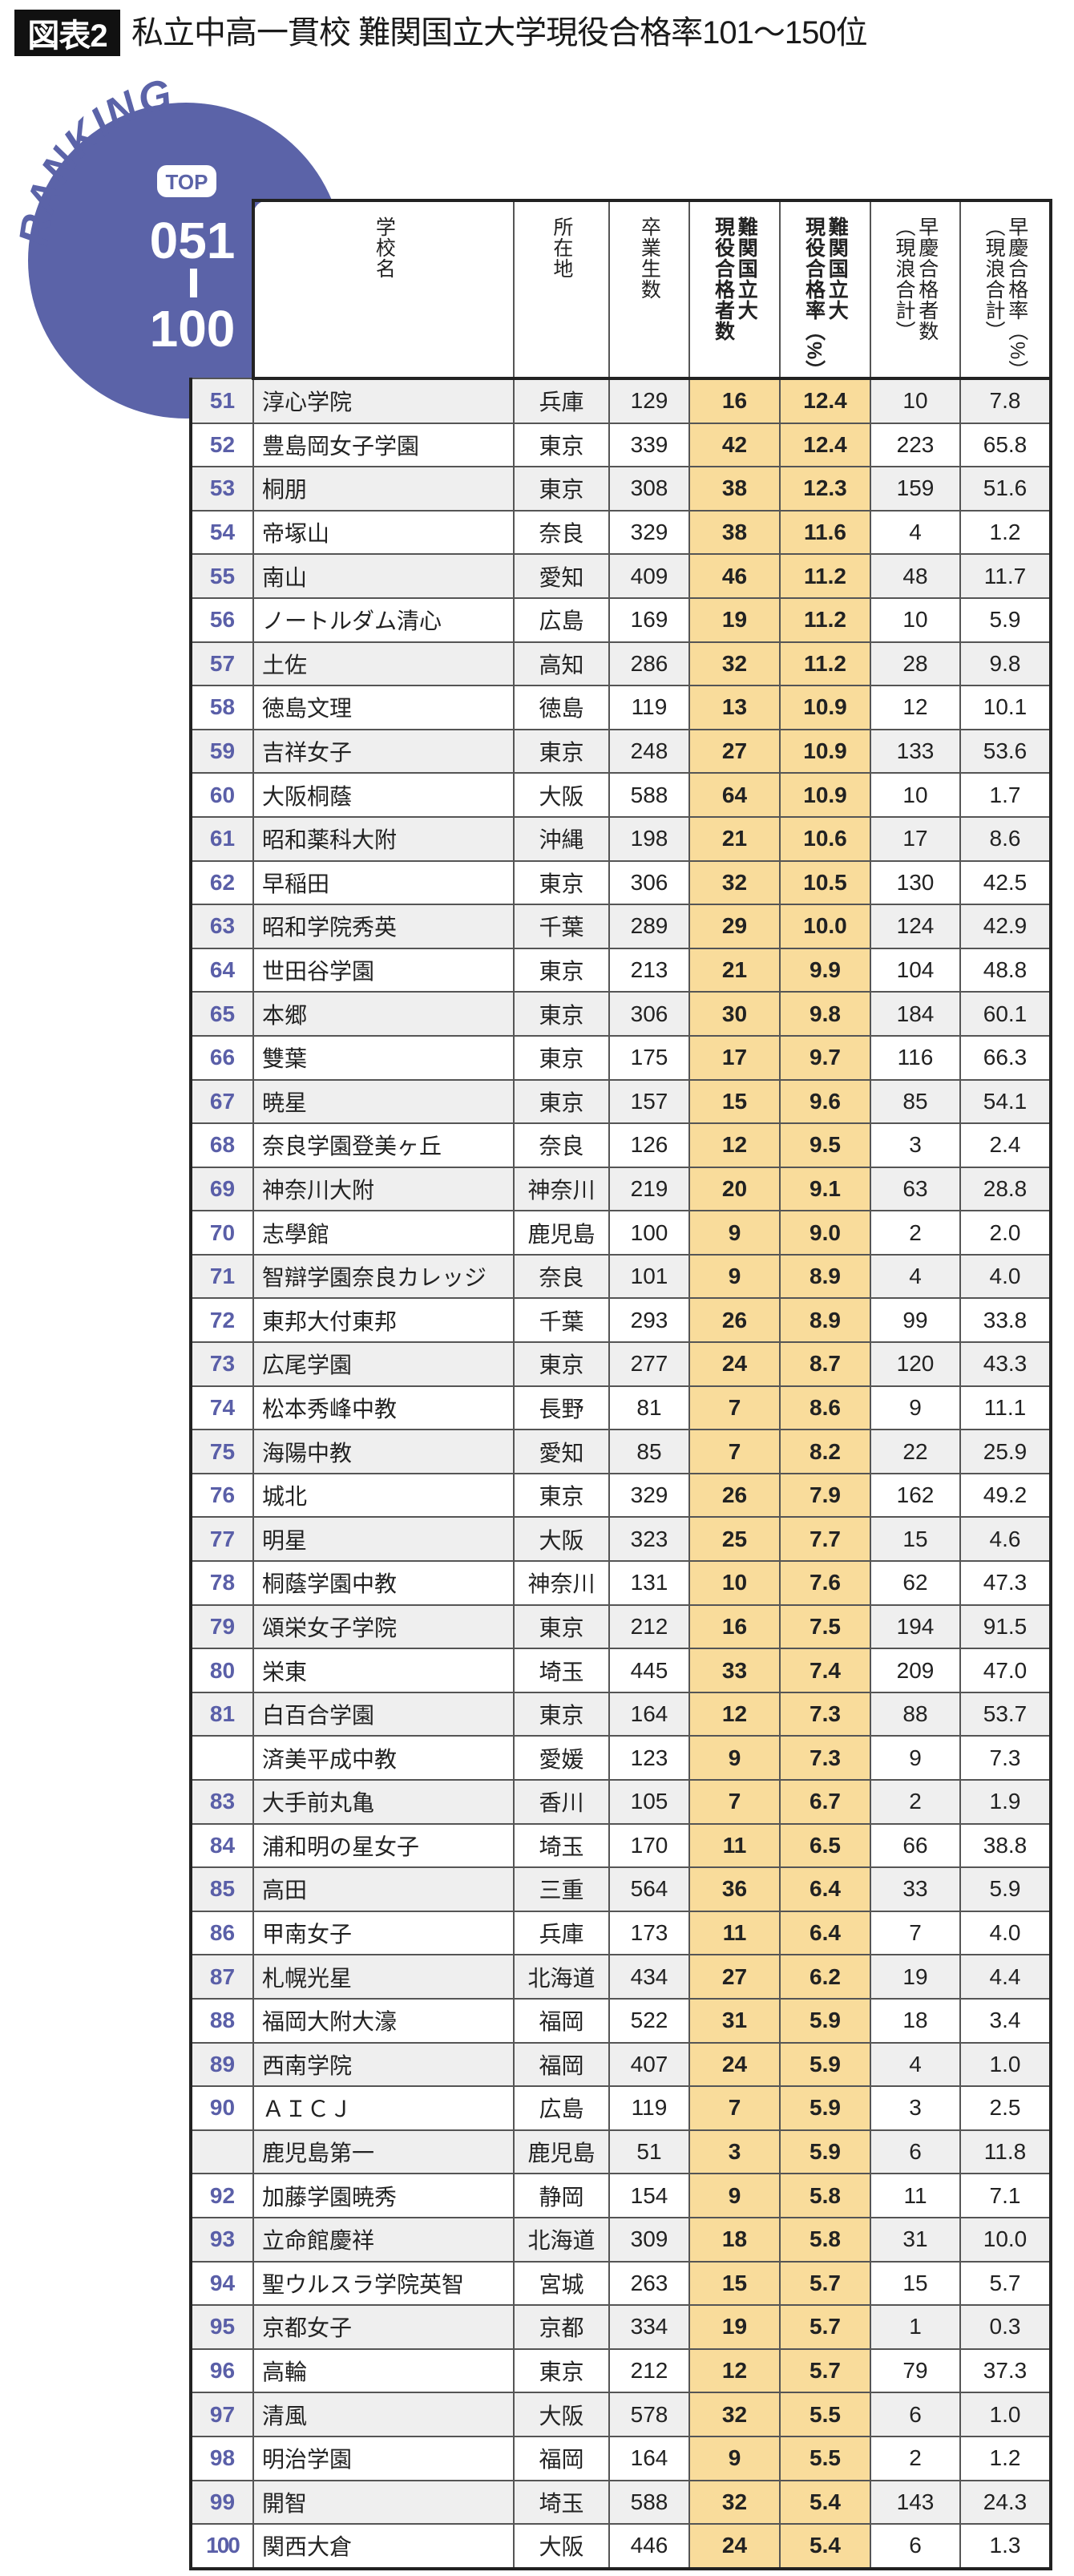  What do you see at coordinates (734, 1539) in the screenshot?
I see `passers-cell: 25` at bounding box center [734, 1539].